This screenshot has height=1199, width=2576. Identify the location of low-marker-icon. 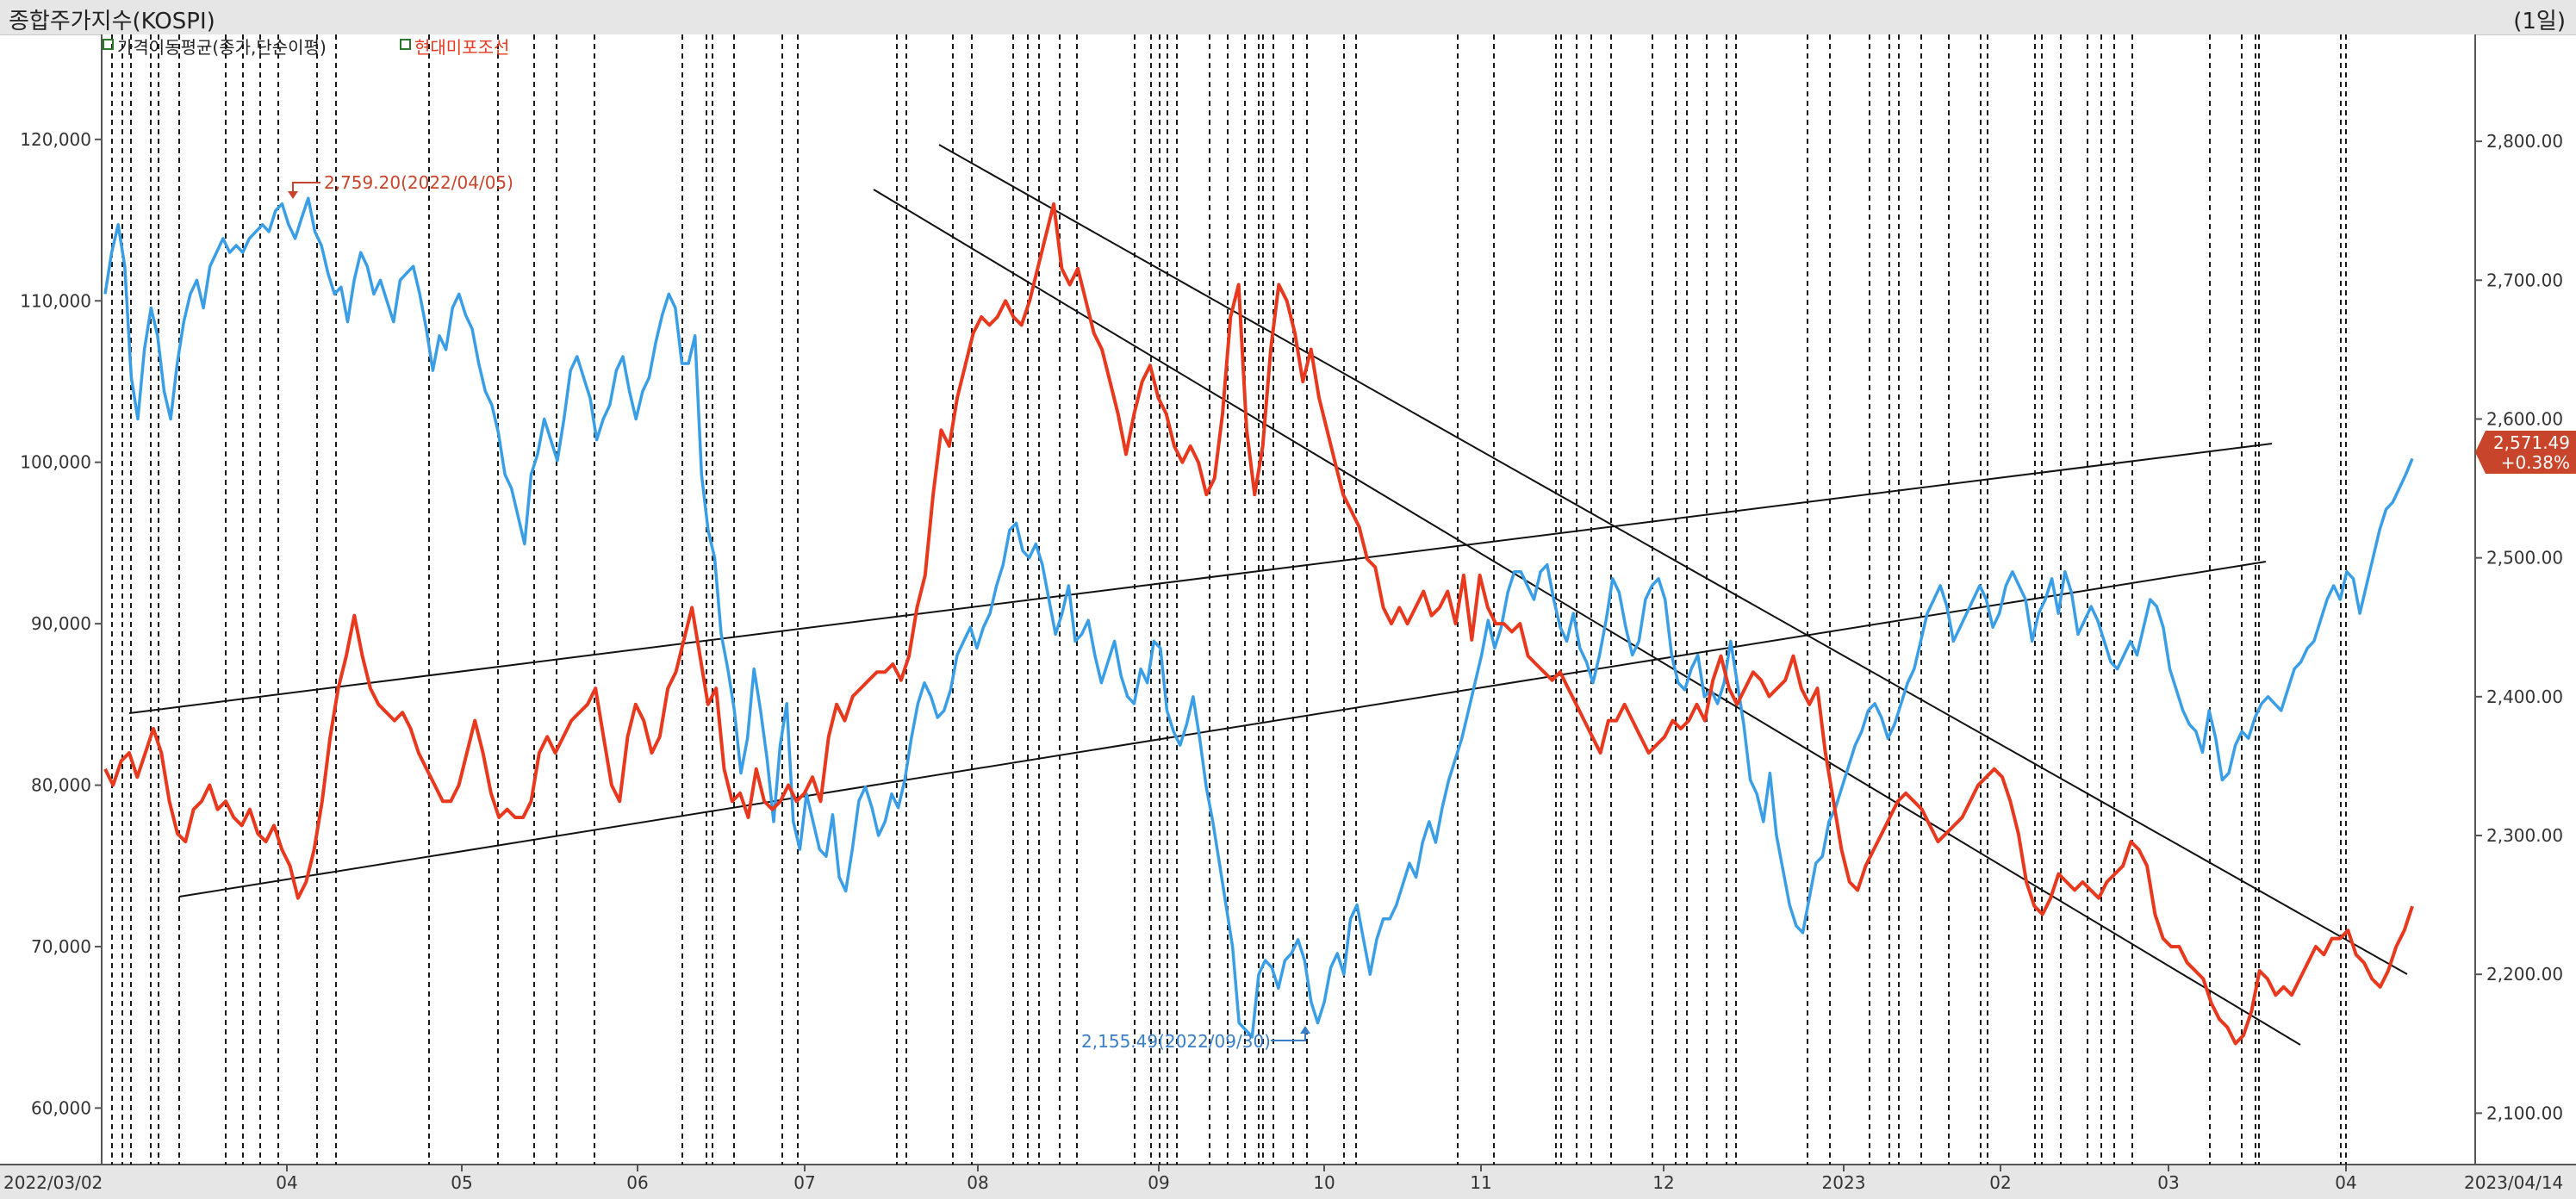
(1305, 1030).